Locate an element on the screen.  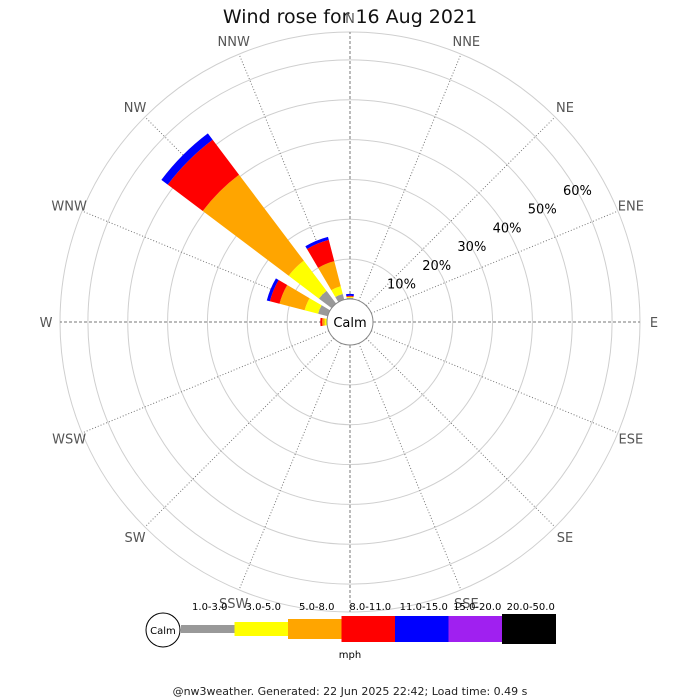
chart-title: Wind rose for 16 Aug 2021 is located at coordinates (350, 17).